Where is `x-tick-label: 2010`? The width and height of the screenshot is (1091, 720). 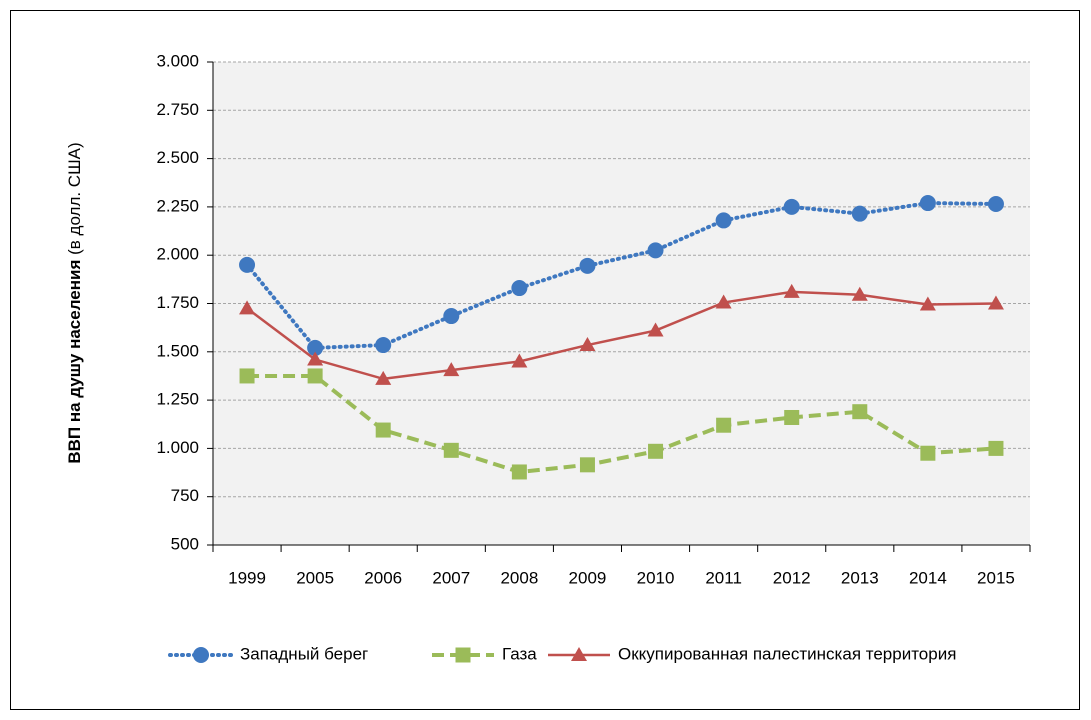 x-tick-label: 2010 is located at coordinates (656, 577).